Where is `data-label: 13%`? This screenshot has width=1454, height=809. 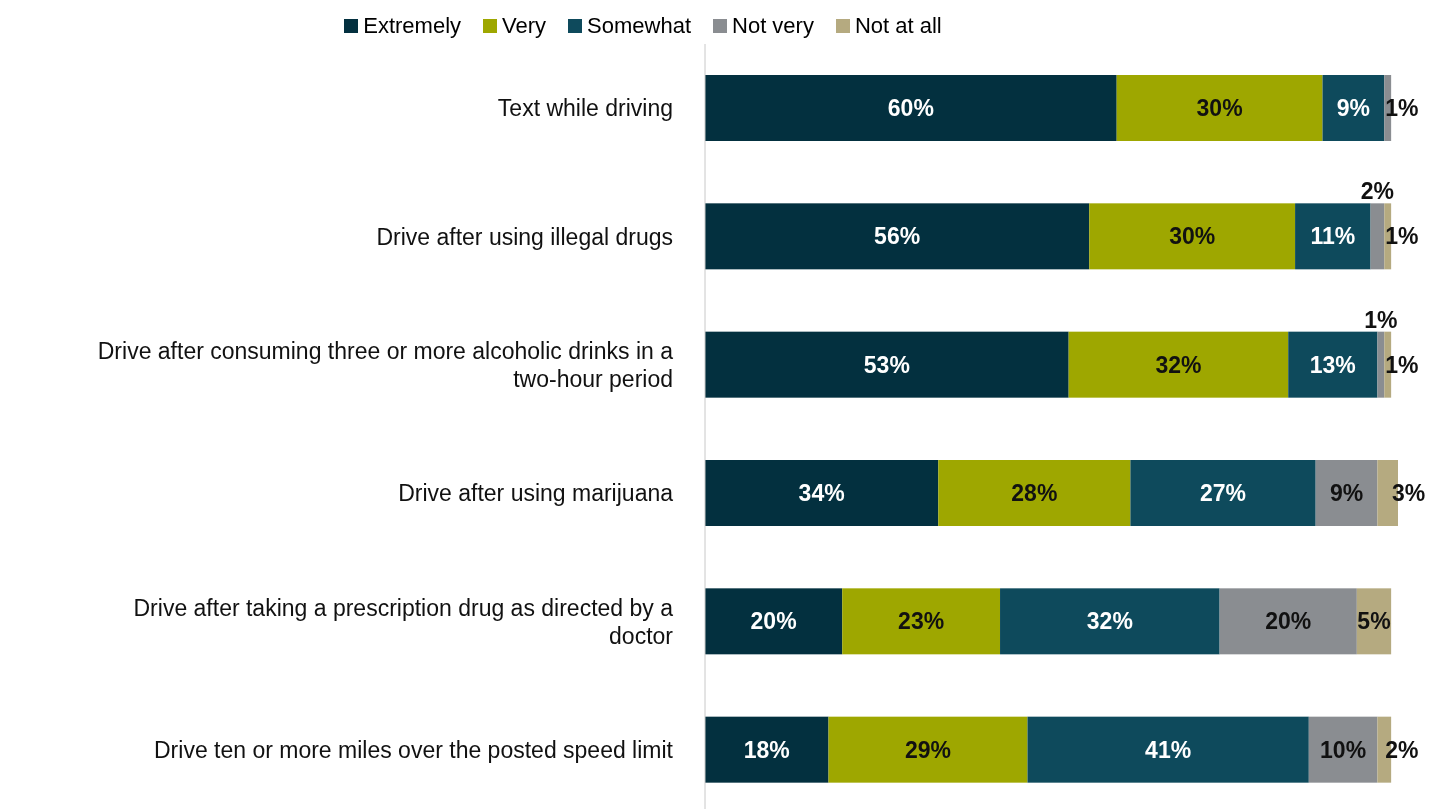 data-label: 13% is located at coordinates (1332, 364).